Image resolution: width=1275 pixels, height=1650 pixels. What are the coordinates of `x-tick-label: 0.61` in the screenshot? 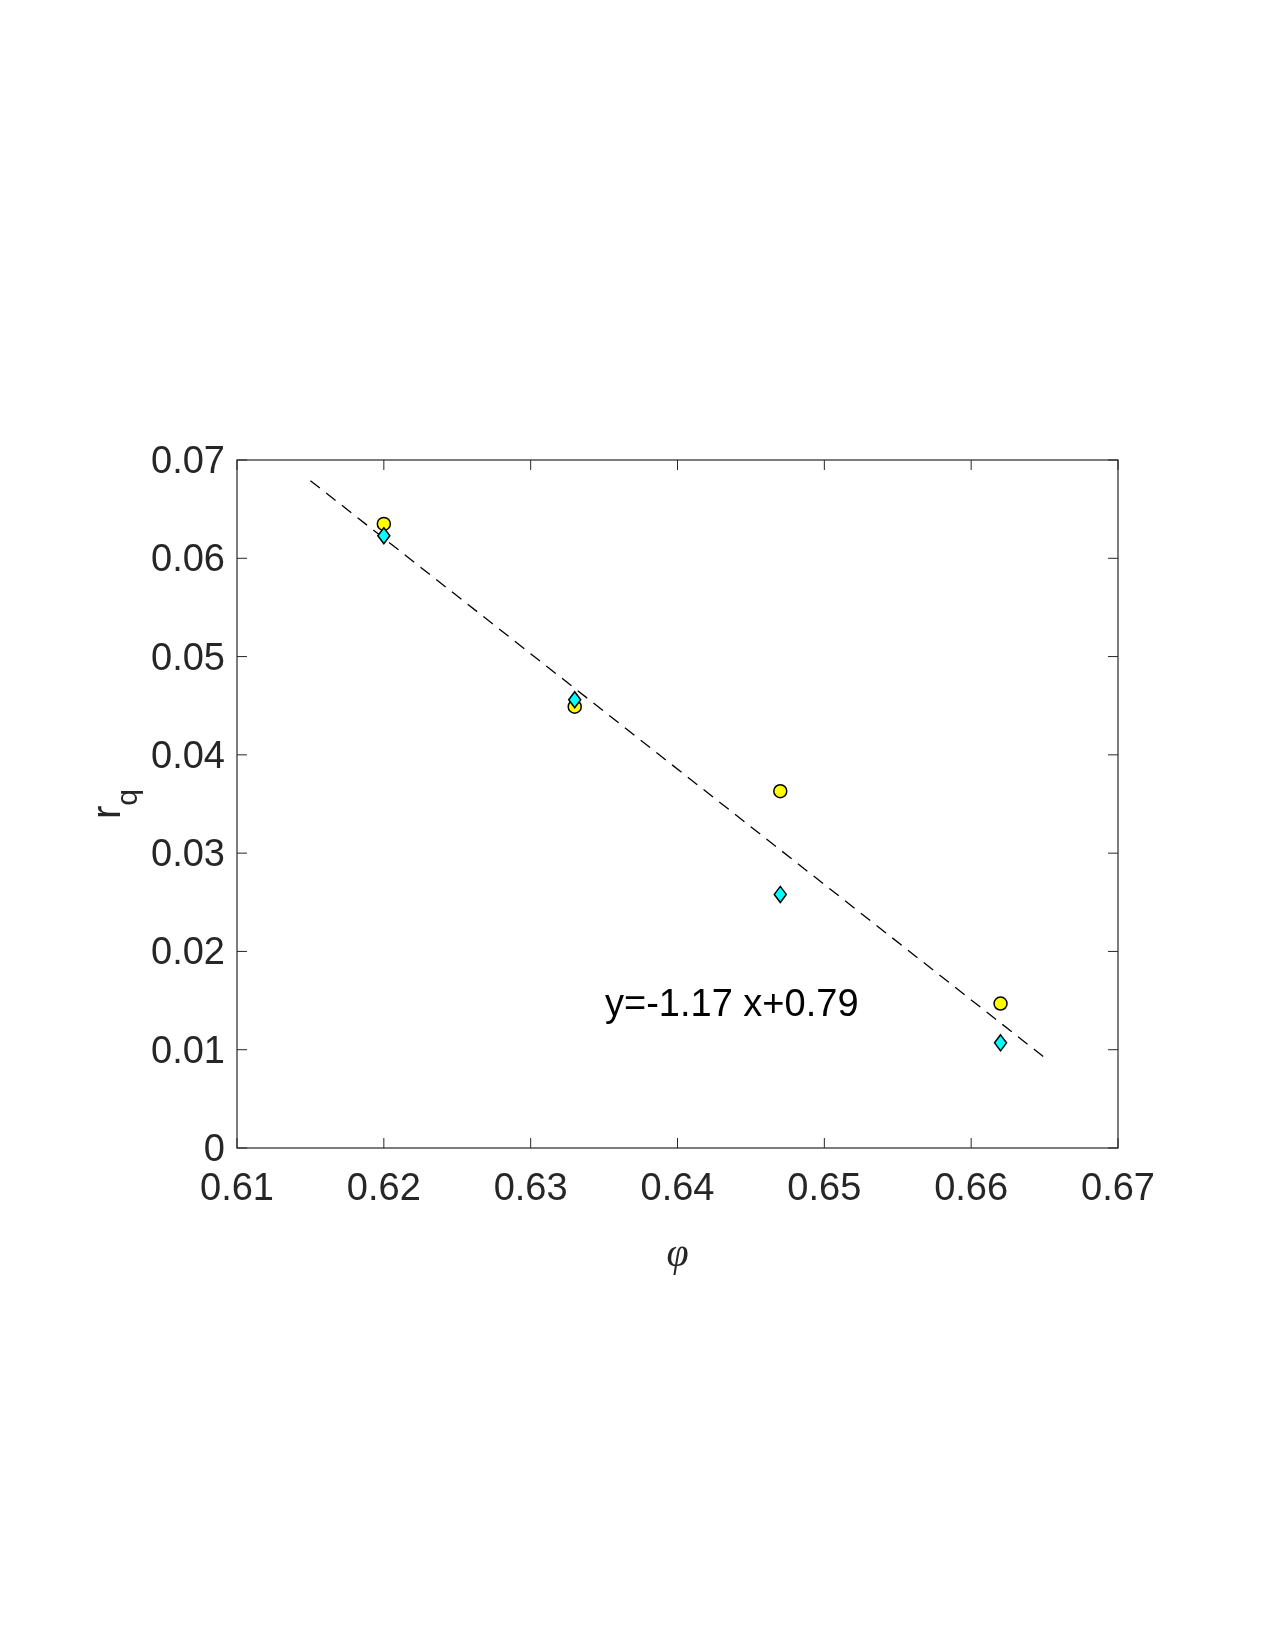 It's located at (237, 1187).